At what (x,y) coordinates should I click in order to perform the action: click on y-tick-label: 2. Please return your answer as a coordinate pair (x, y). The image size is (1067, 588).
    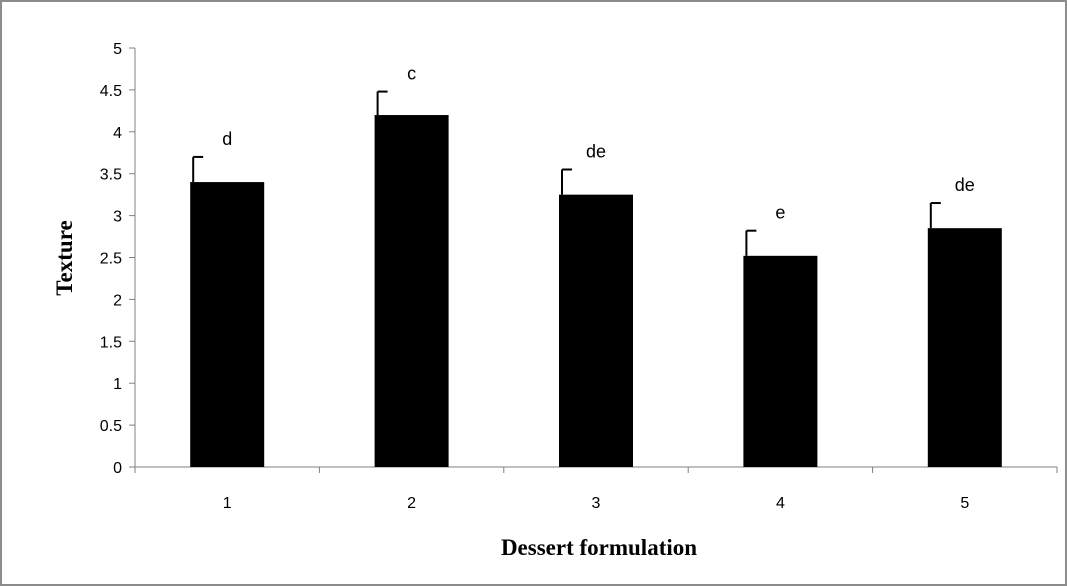
    Looking at the image, I should click on (117, 300).